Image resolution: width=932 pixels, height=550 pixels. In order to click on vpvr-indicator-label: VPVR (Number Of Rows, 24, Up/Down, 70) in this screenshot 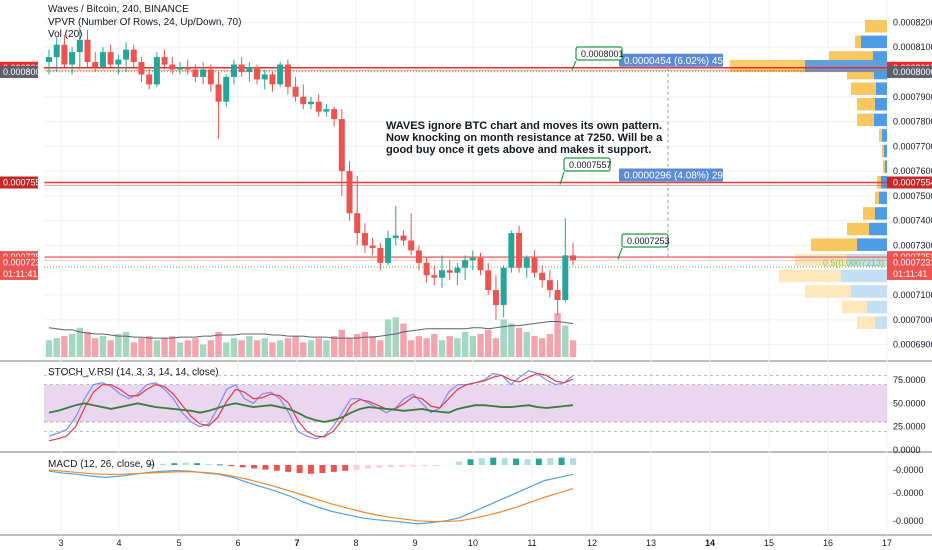, I will do `click(145, 22)`.